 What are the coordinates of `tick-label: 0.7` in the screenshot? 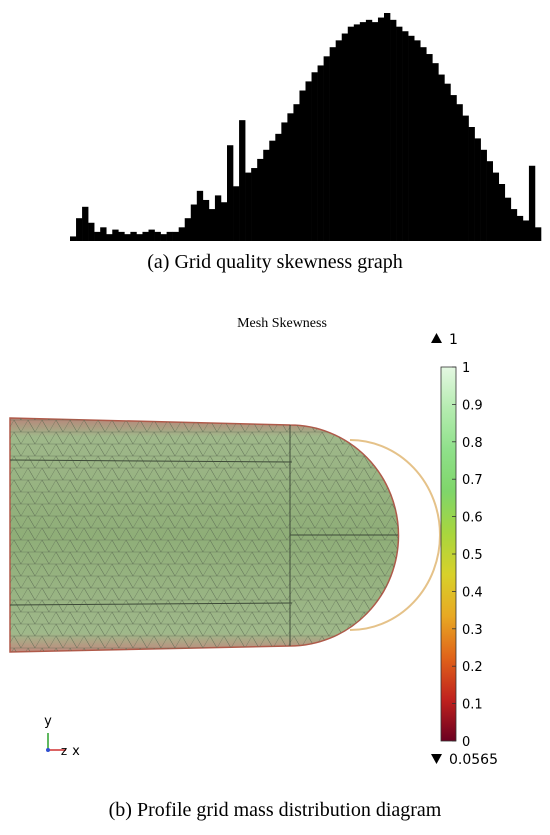 It's located at (472, 480).